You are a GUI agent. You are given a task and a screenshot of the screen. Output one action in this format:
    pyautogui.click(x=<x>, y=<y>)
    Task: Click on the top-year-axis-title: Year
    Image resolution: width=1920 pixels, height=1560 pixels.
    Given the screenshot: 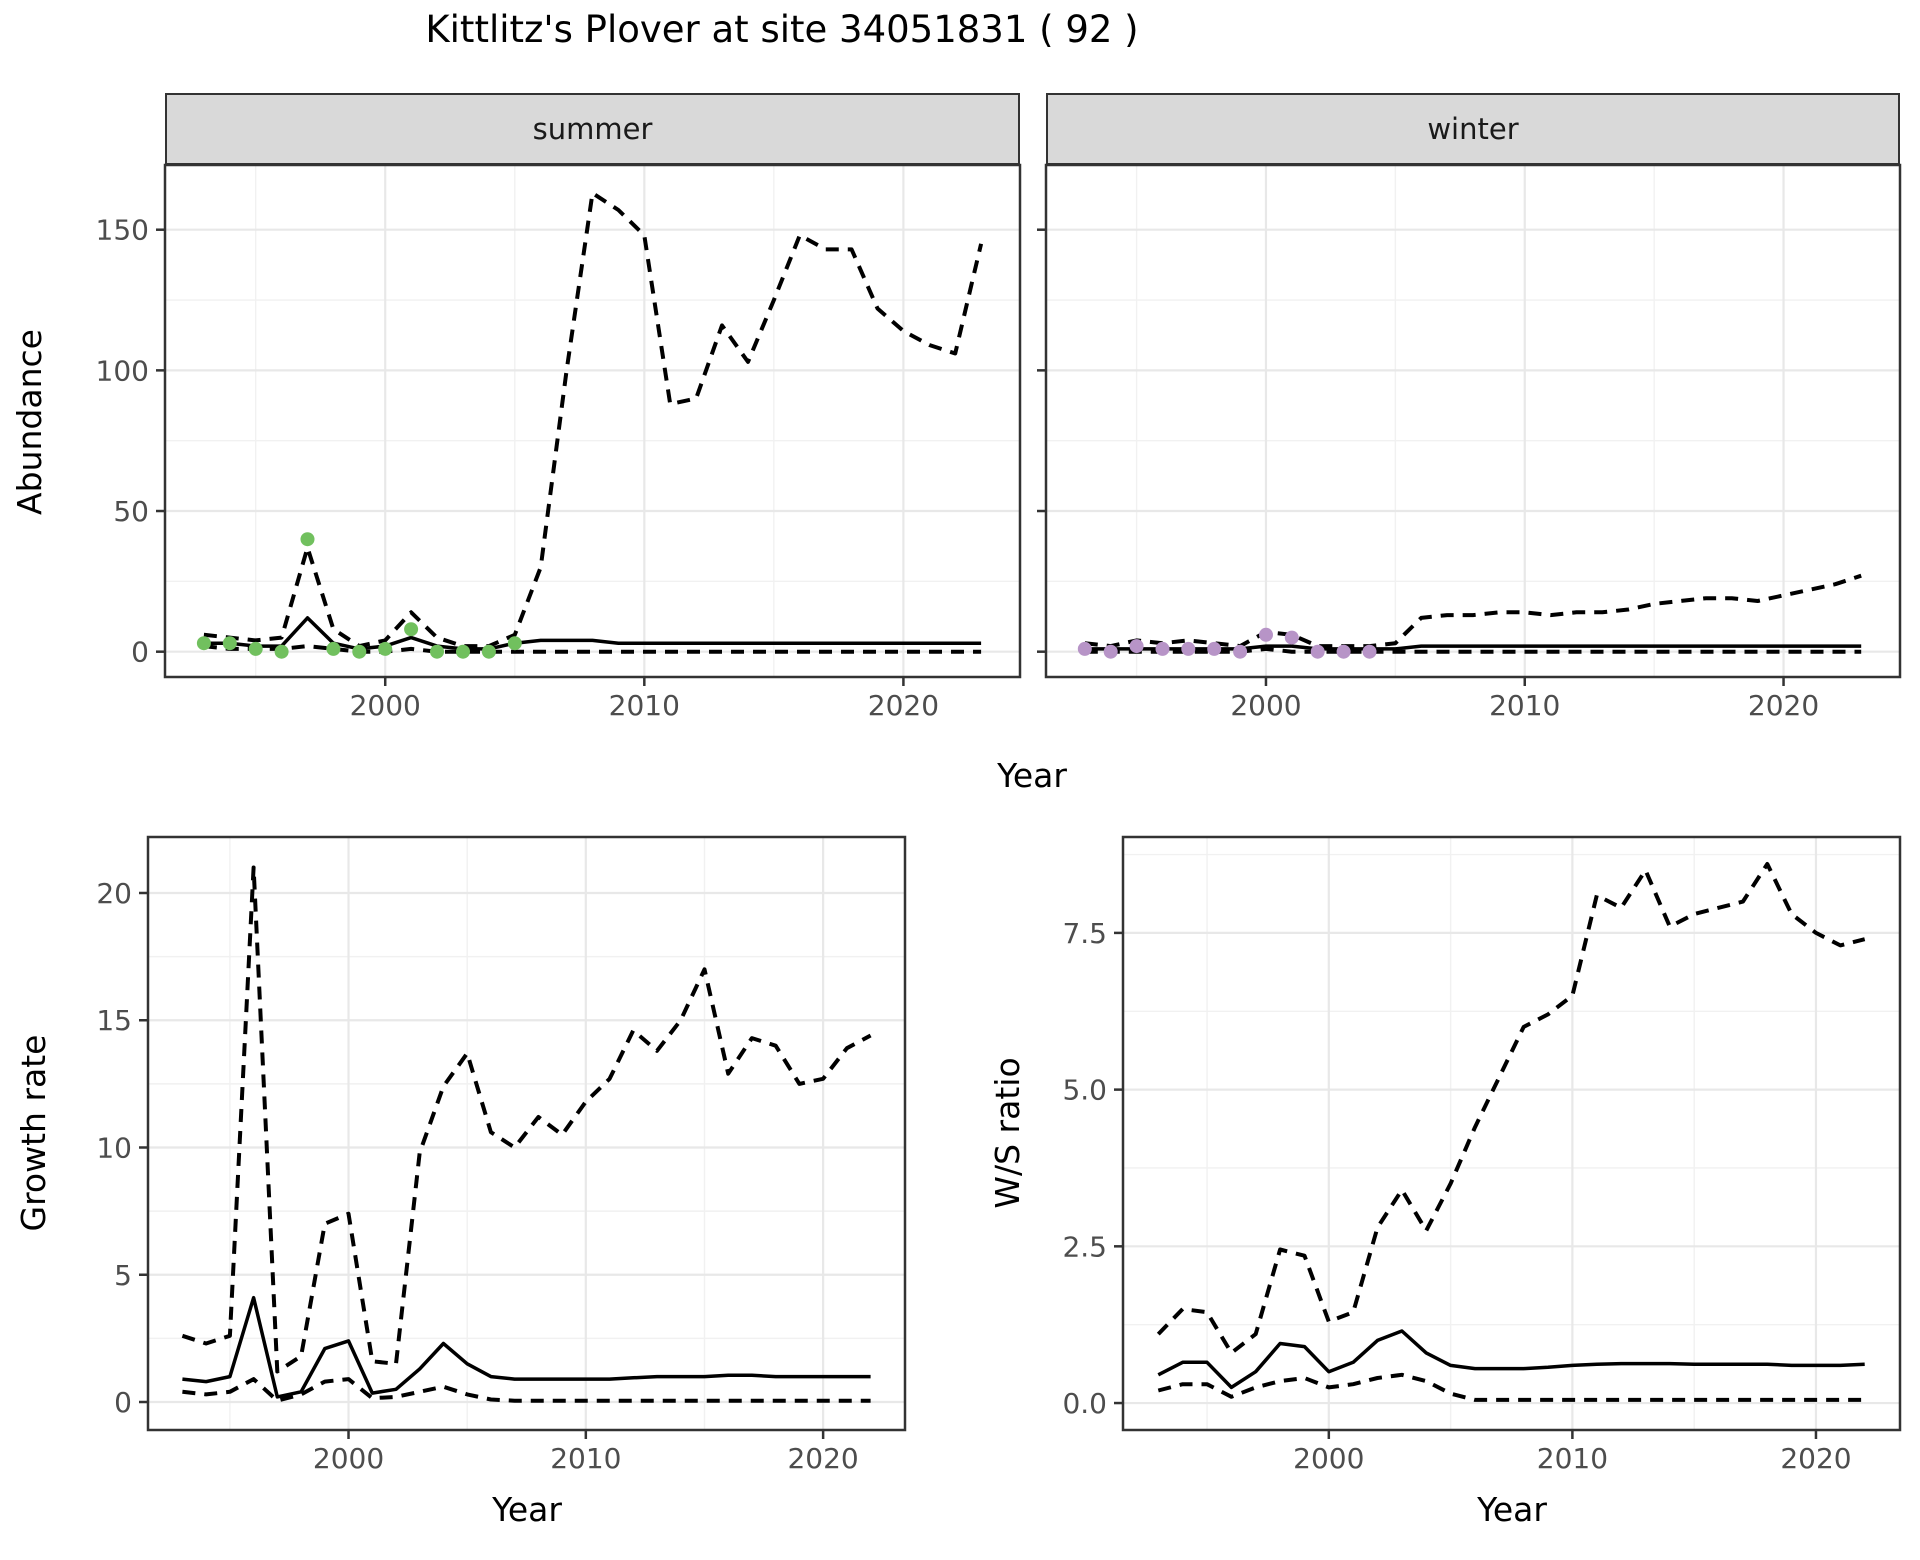 What is the action you would take?
    pyautogui.click(x=1032, y=775)
    